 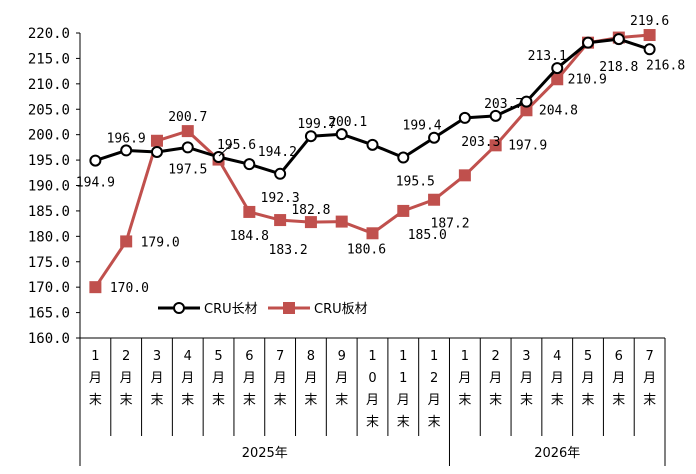 What do you see at coordinates (366, 249) in the screenshot?
I see `data-label: 180.6` at bounding box center [366, 249].